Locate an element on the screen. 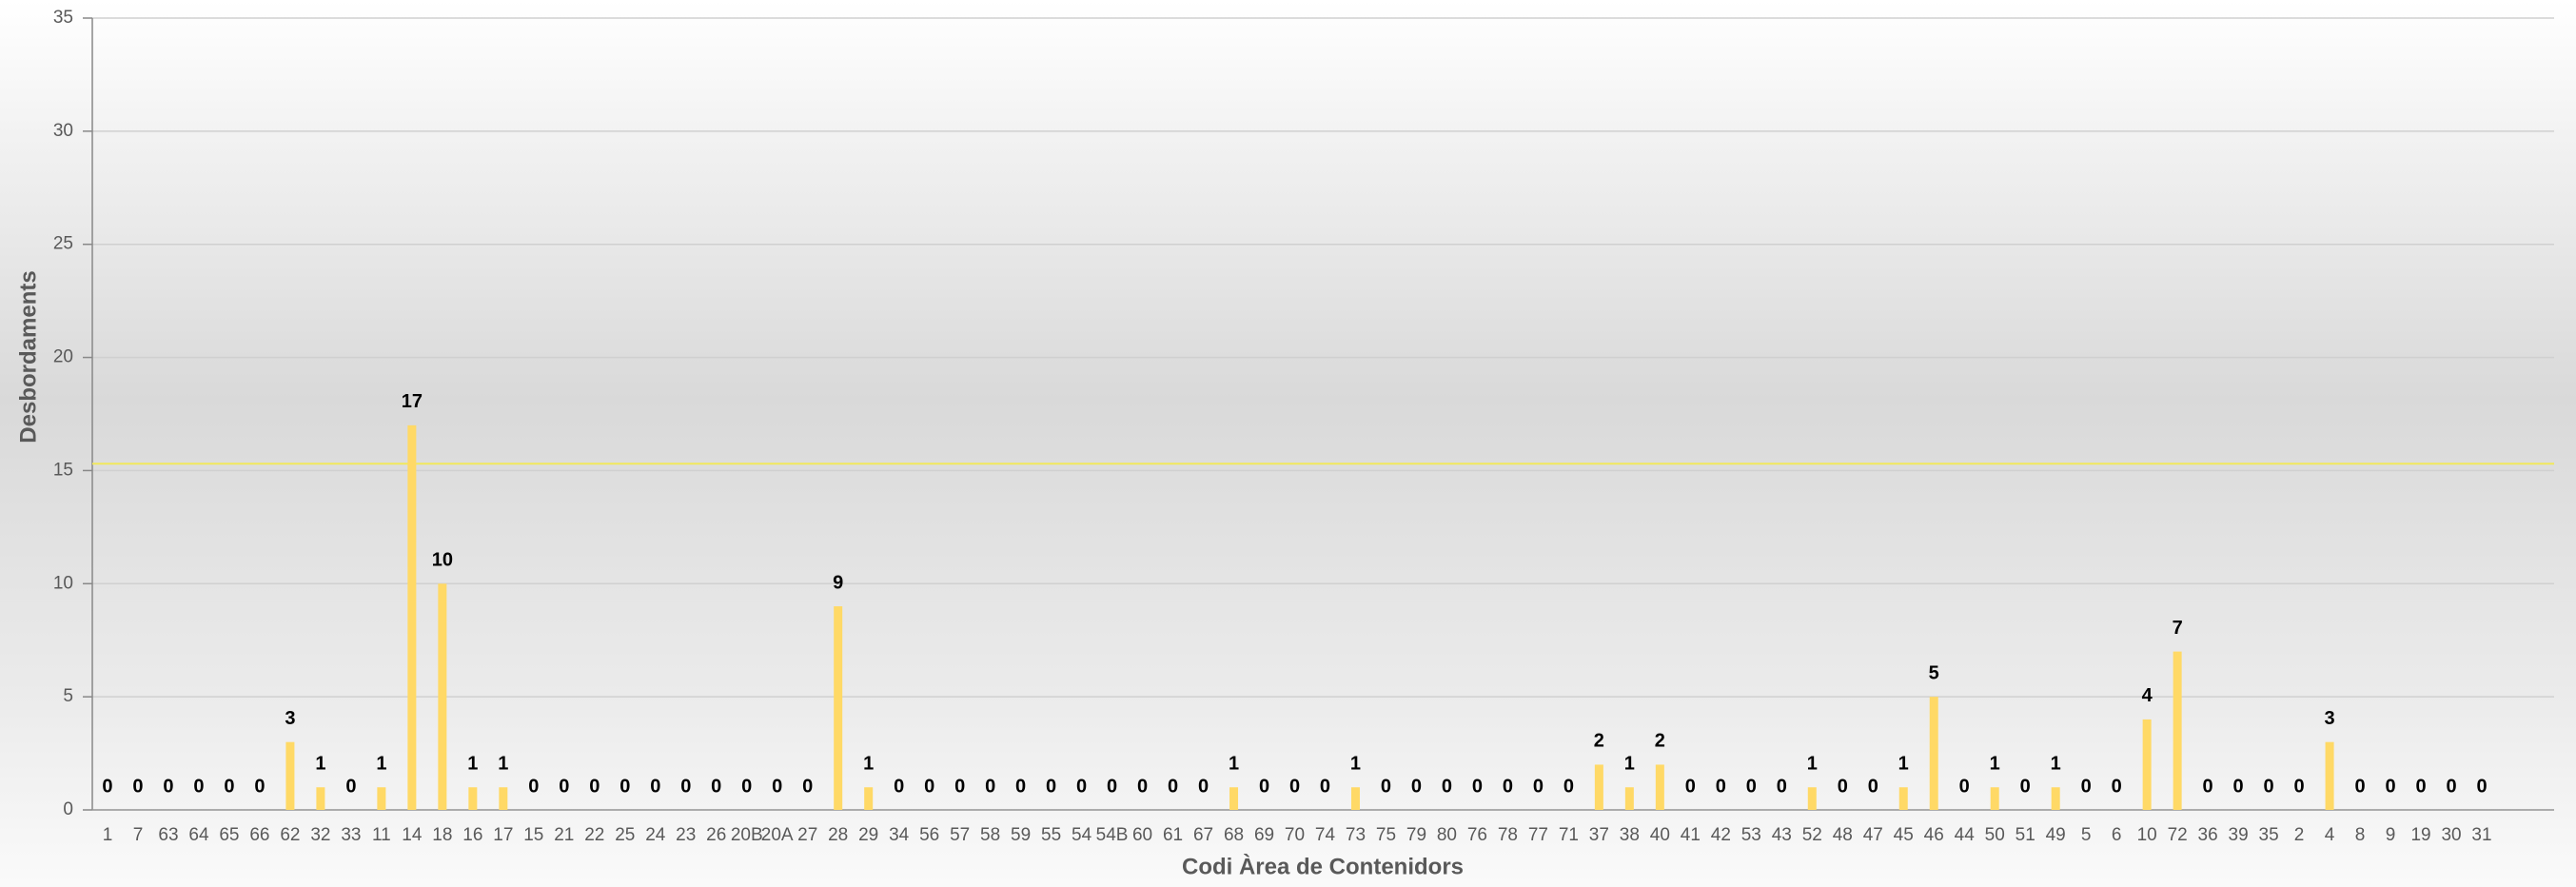 Image resolution: width=2576 pixels, height=887 pixels. x-tick-label: 33 is located at coordinates (351, 835).